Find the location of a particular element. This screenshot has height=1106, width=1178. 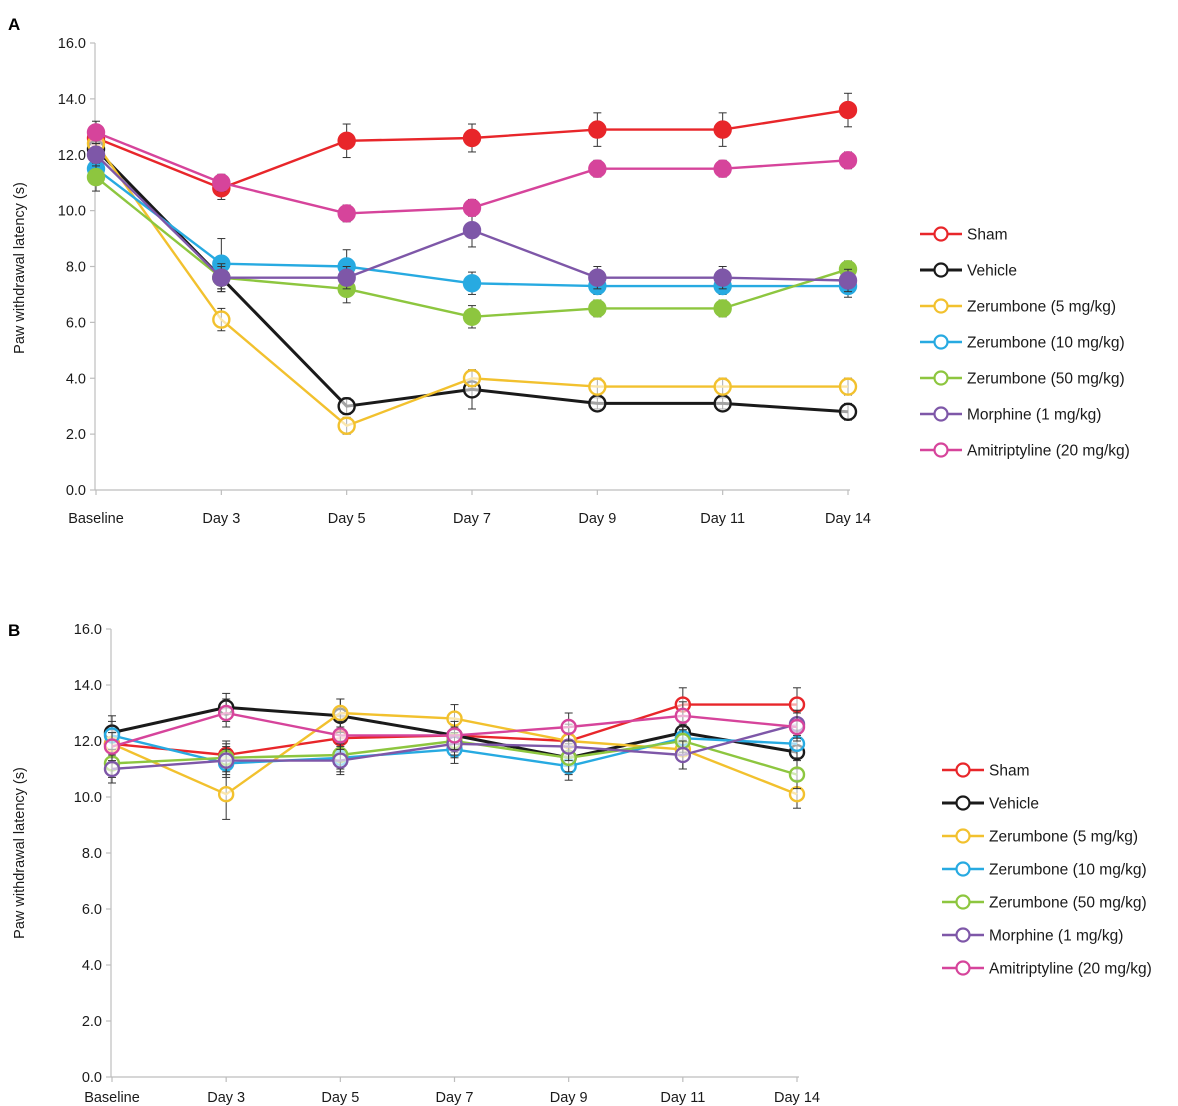

panel-b-x-tick-label: Day 5 is located at coordinates (340, 1098).